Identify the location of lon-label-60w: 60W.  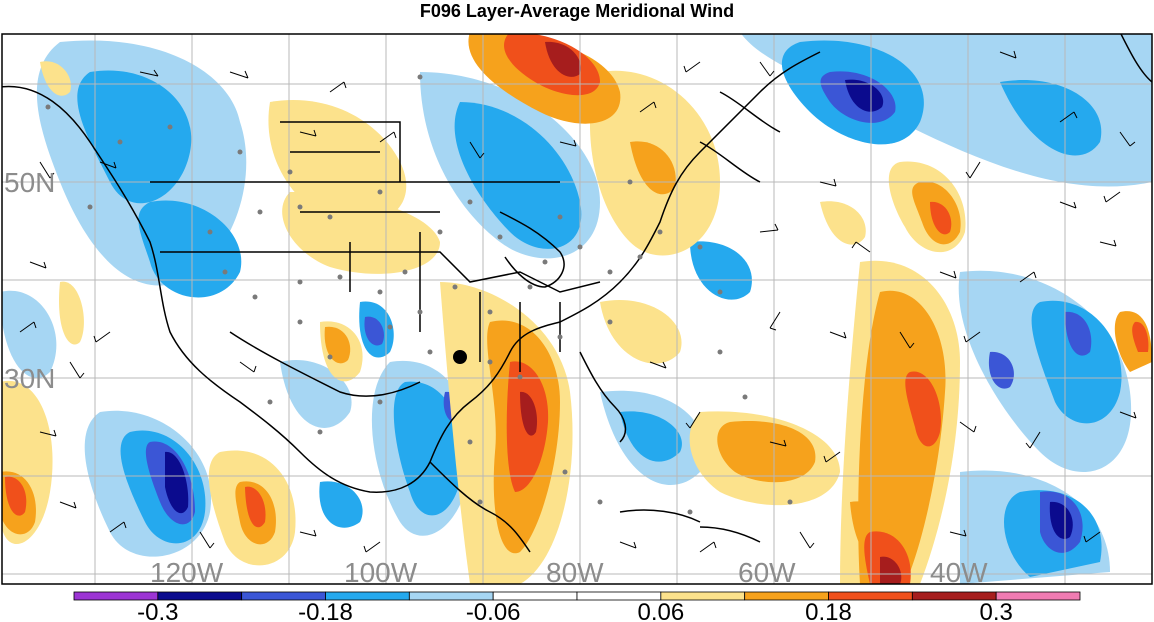
(767, 571).